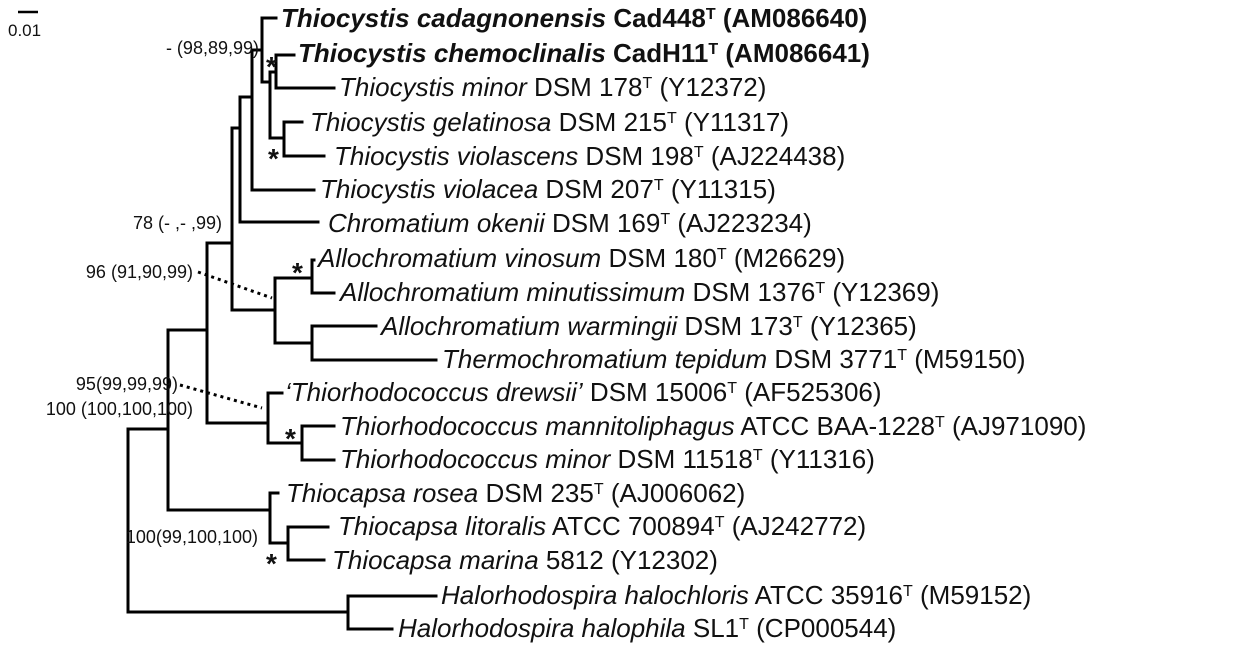 The height and width of the screenshot is (653, 1242). Describe the element at coordinates (604, 359) in the screenshot. I see `taxon-species-name: Thermochromatium tepidum` at that location.